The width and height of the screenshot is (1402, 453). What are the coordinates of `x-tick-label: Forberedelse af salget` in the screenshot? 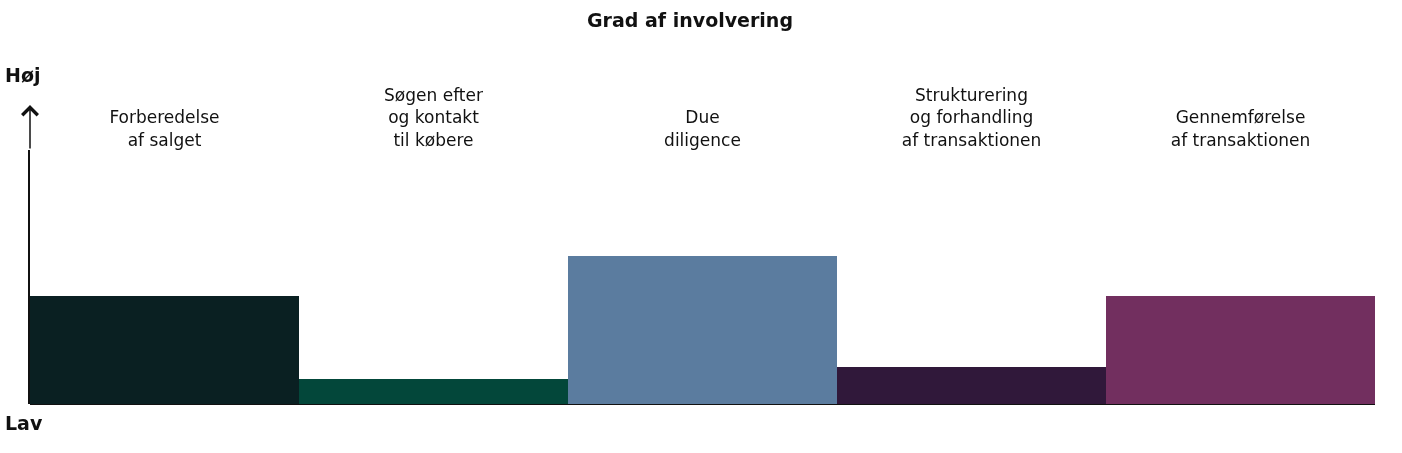 It's located at (164, 128).